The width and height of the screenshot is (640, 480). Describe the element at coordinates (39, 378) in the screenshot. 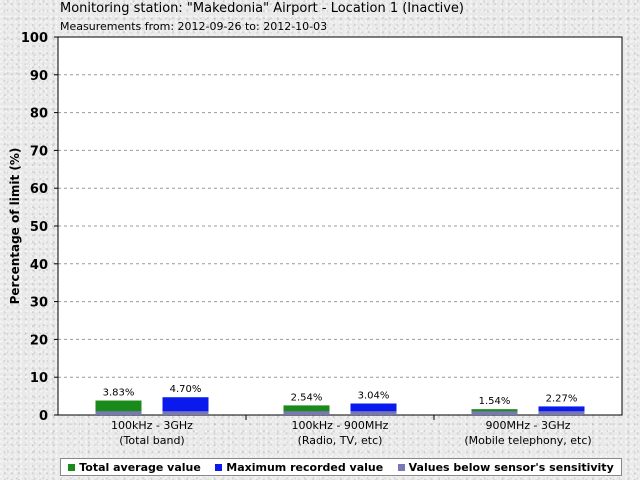

I see `y-tick-label: 10` at that location.